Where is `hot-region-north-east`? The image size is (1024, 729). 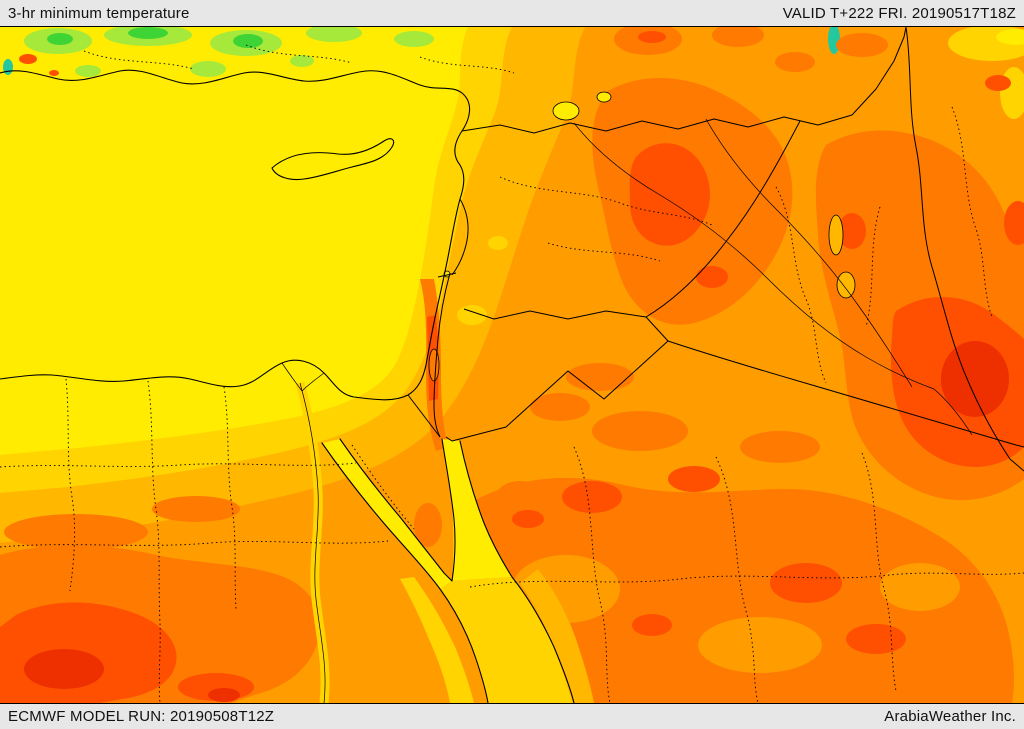 hot-region-north-east is located at coordinates (692, 176).